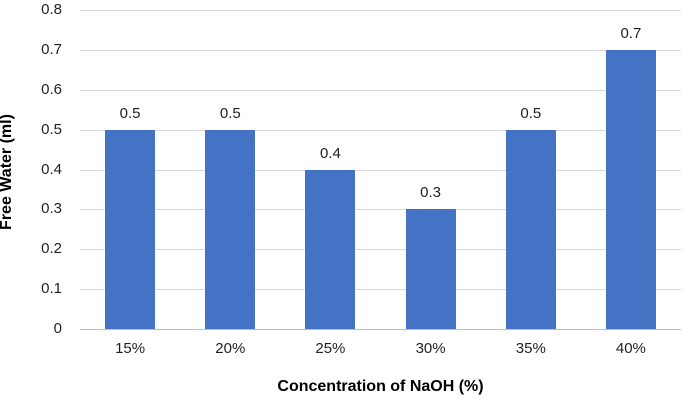 The width and height of the screenshot is (685, 405). I want to click on data-label: 0.4, so click(330, 153).